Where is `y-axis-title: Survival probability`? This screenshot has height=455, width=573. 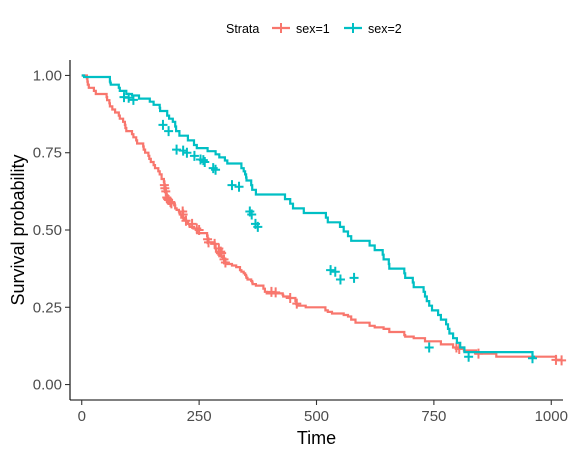
y-axis-title: Survival probability is located at coordinates (18, 229).